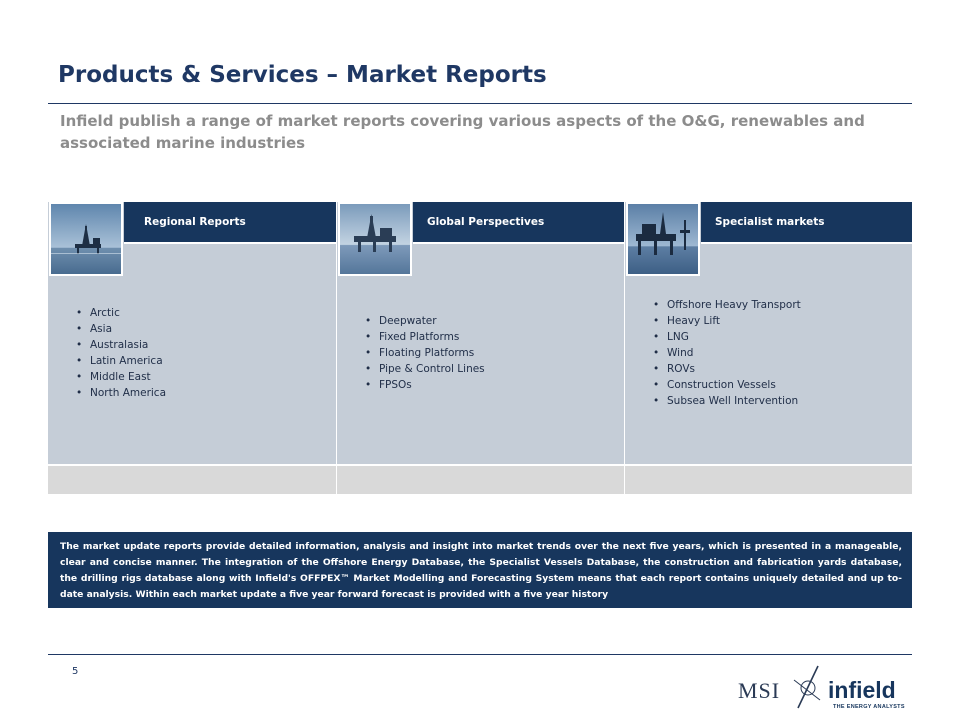  I want to click on footer-divider, so click(480, 654).